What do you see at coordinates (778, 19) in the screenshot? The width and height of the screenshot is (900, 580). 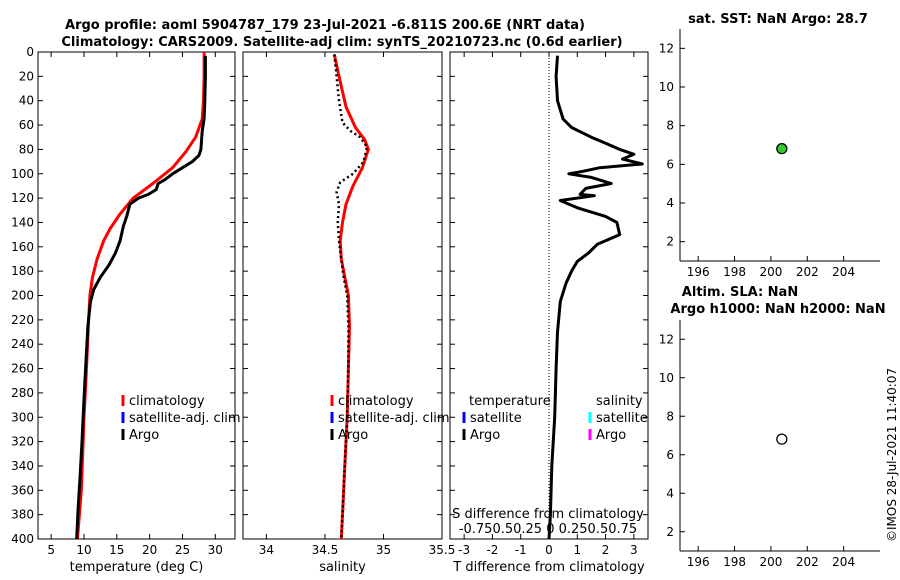 I see `sst-title: sat. SST: NaN Argo: 28.7` at bounding box center [778, 19].